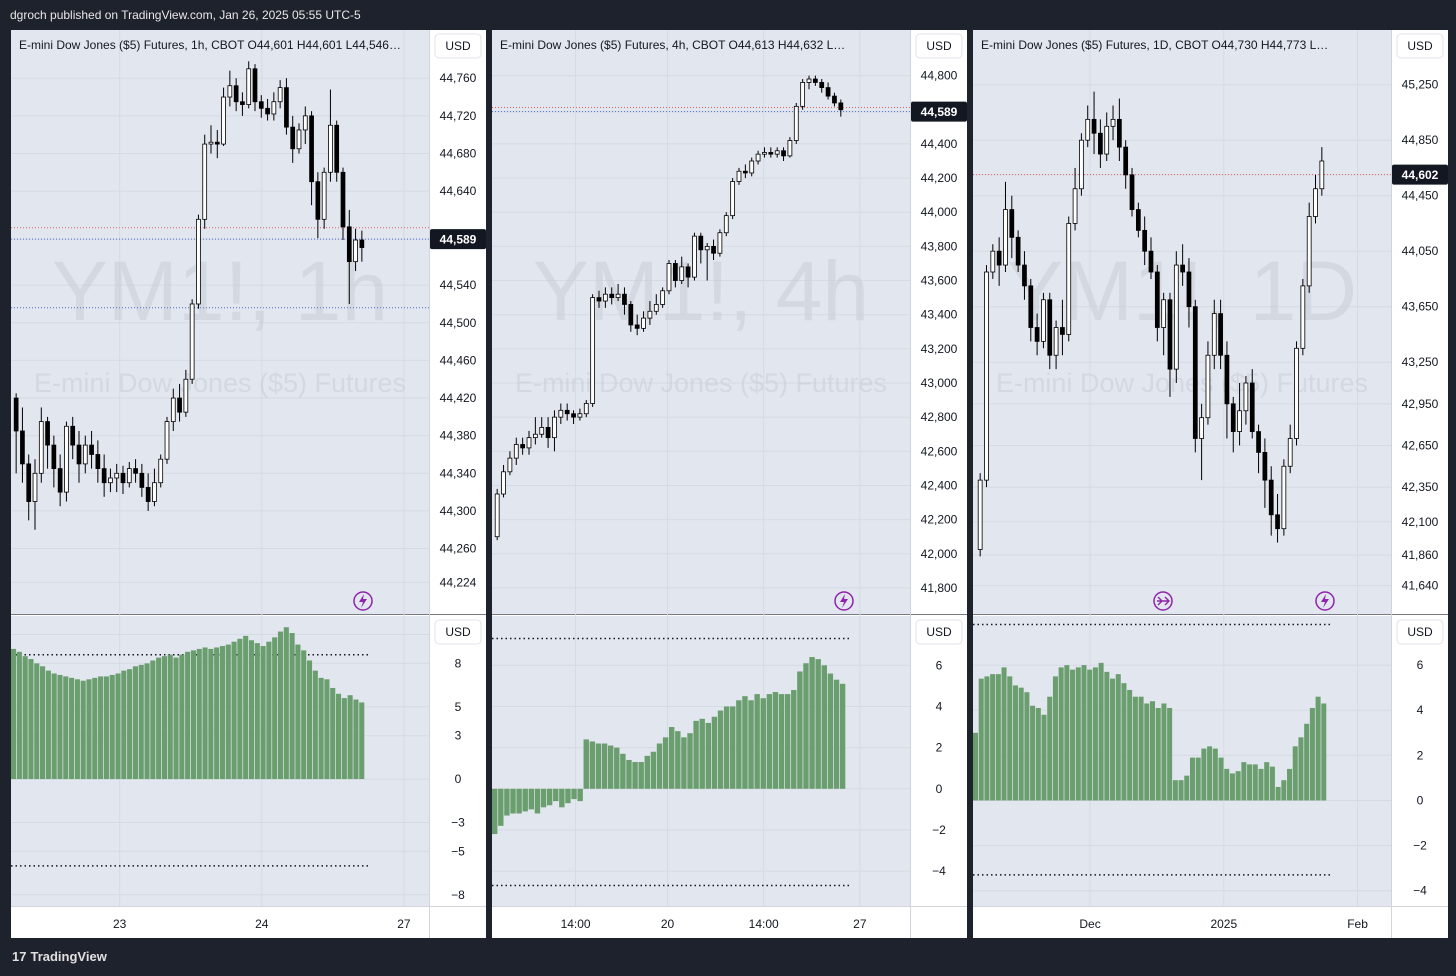 The width and height of the screenshot is (1456, 976). What do you see at coordinates (458, 822) in the screenshot?
I see `indicator-tick-label: −3` at bounding box center [458, 822].